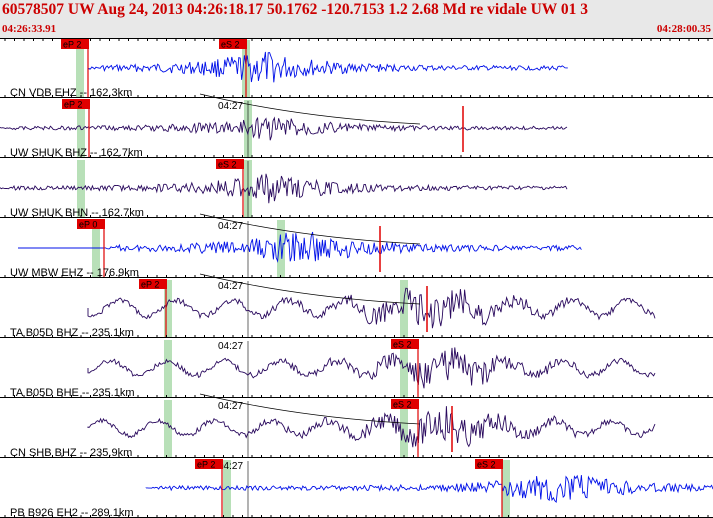 The width and height of the screenshot is (713, 518). Describe the element at coordinates (29, 29) in the screenshot. I see `time-start-label: 04:26:33.91` at that location.